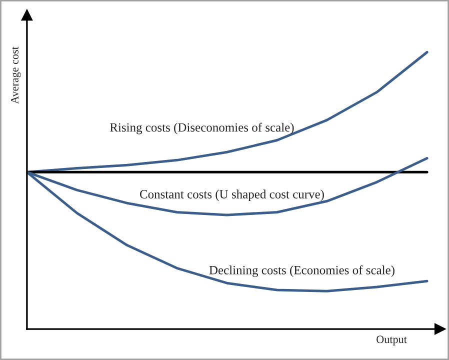 Image resolution: width=449 pixels, height=360 pixels. What do you see at coordinates (391, 341) in the screenshot?
I see `x-axis-title: Output` at bounding box center [391, 341].